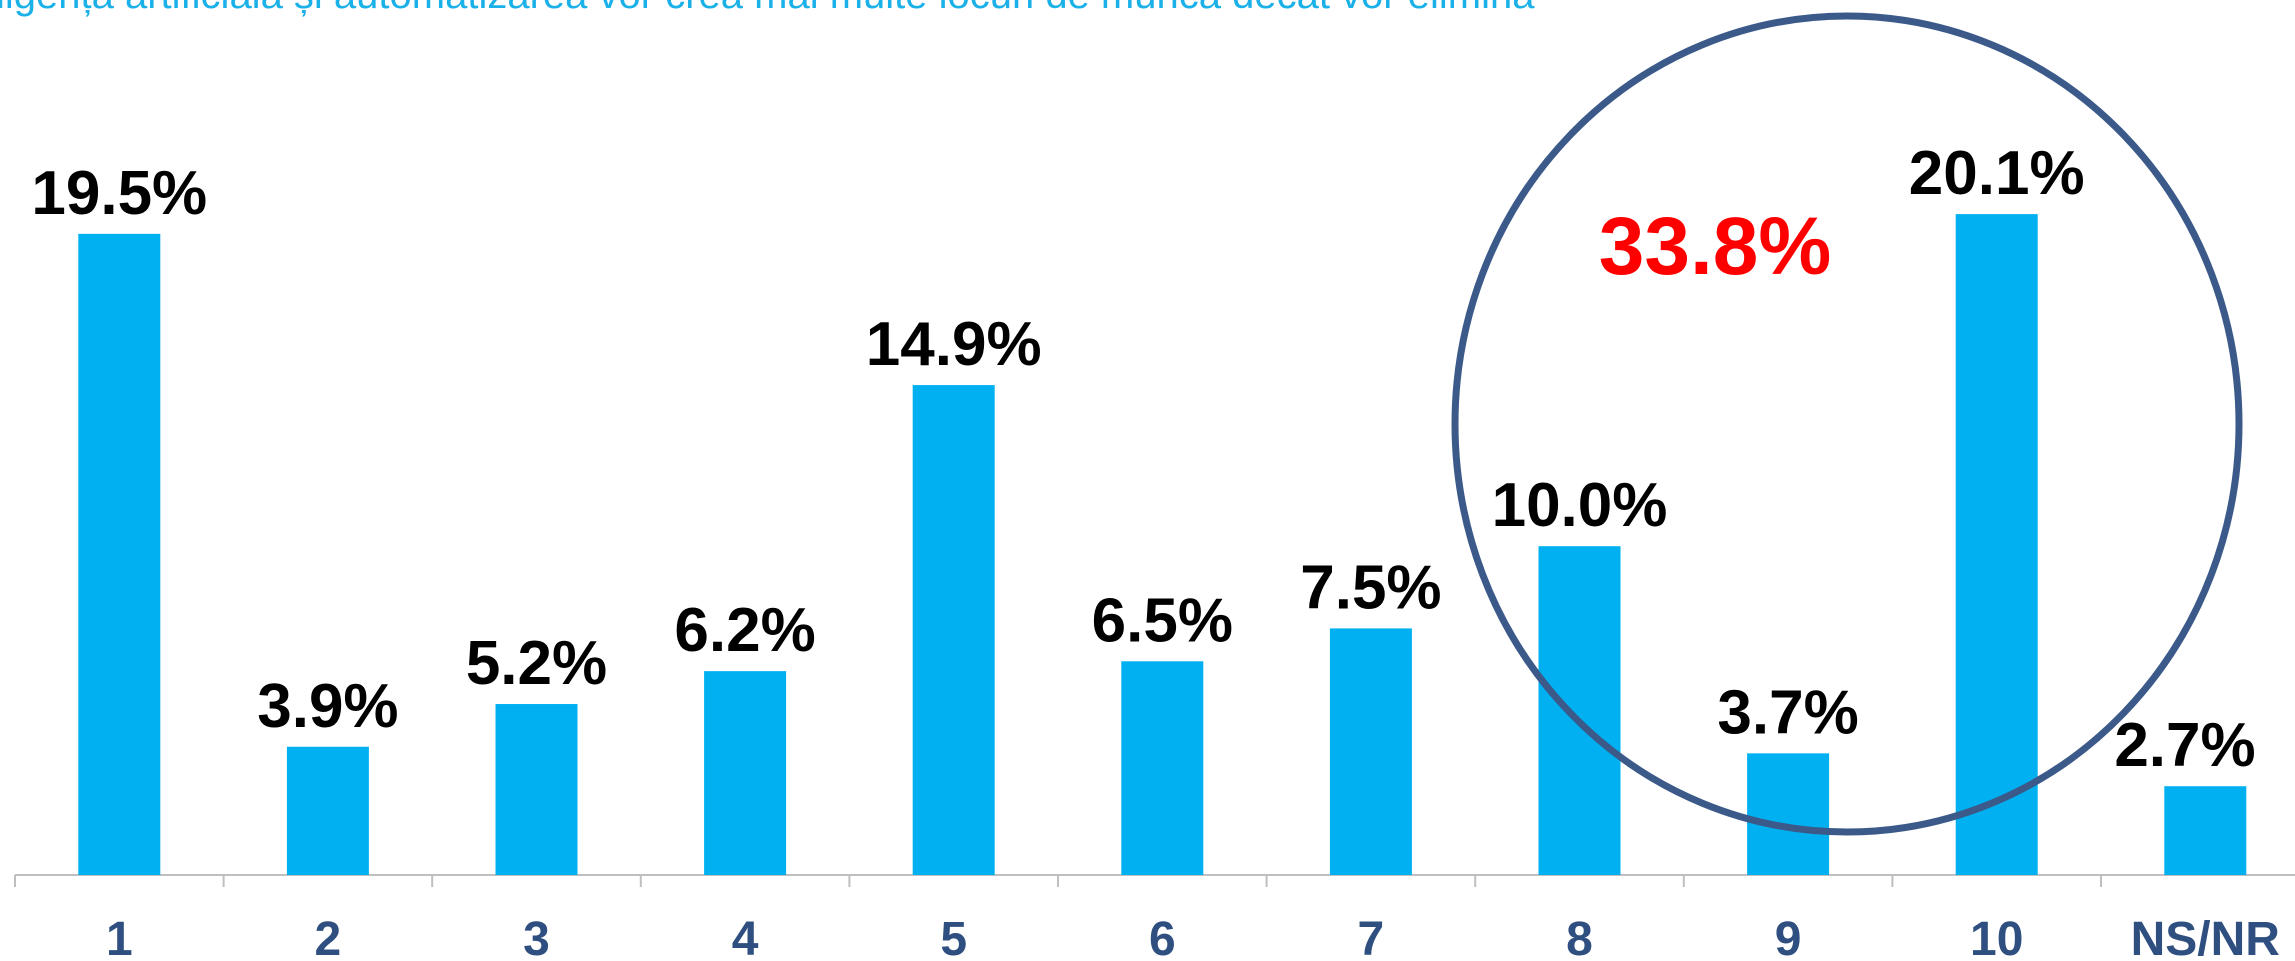 This screenshot has height=961, width=2295. What do you see at coordinates (1580, 505) in the screenshot?
I see `data-label: 10.0%` at bounding box center [1580, 505].